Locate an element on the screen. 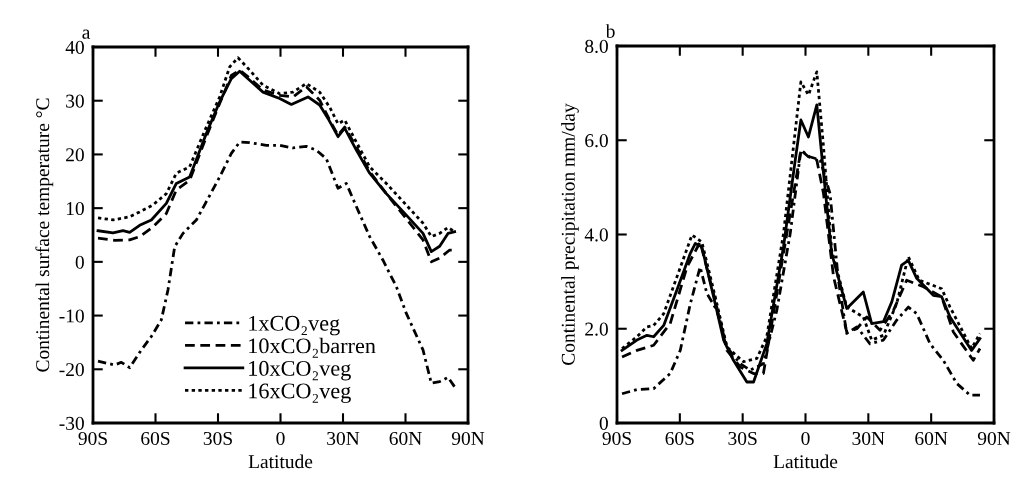 The height and width of the screenshot is (489, 1018). legend-label: 16xCO₂veg is located at coordinates (300, 393).